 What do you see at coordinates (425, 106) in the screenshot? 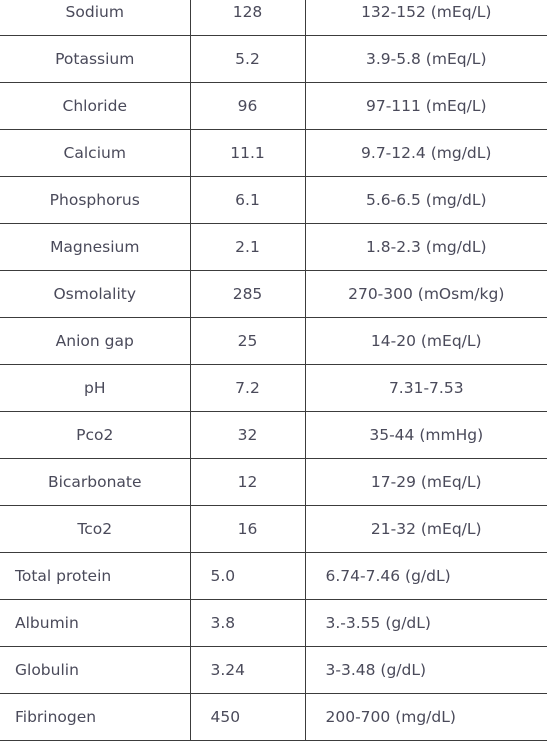
I see `reference-range-cell: 97-111 (mEq/L)` at bounding box center [425, 106].